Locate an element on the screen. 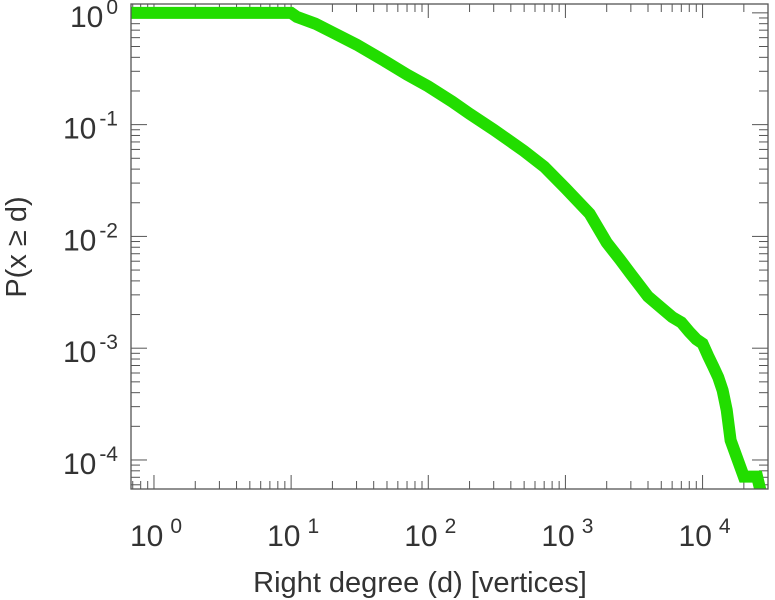 The width and height of the screenshot is (775, 600). y-tick-label: 10 -1 is located at coordinates (90, 127).